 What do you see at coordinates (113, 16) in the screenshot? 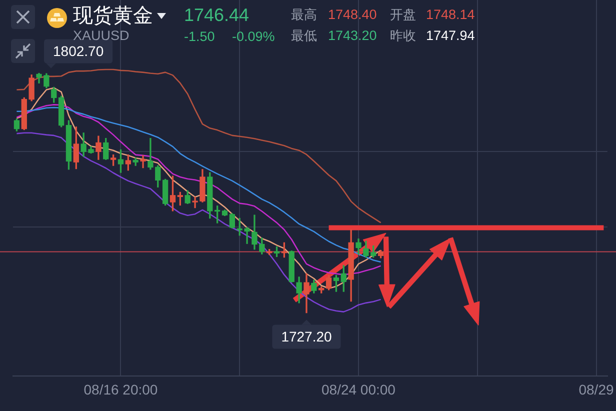
I see `chart-title: 现货黄金` at bounding box center [113, 16].